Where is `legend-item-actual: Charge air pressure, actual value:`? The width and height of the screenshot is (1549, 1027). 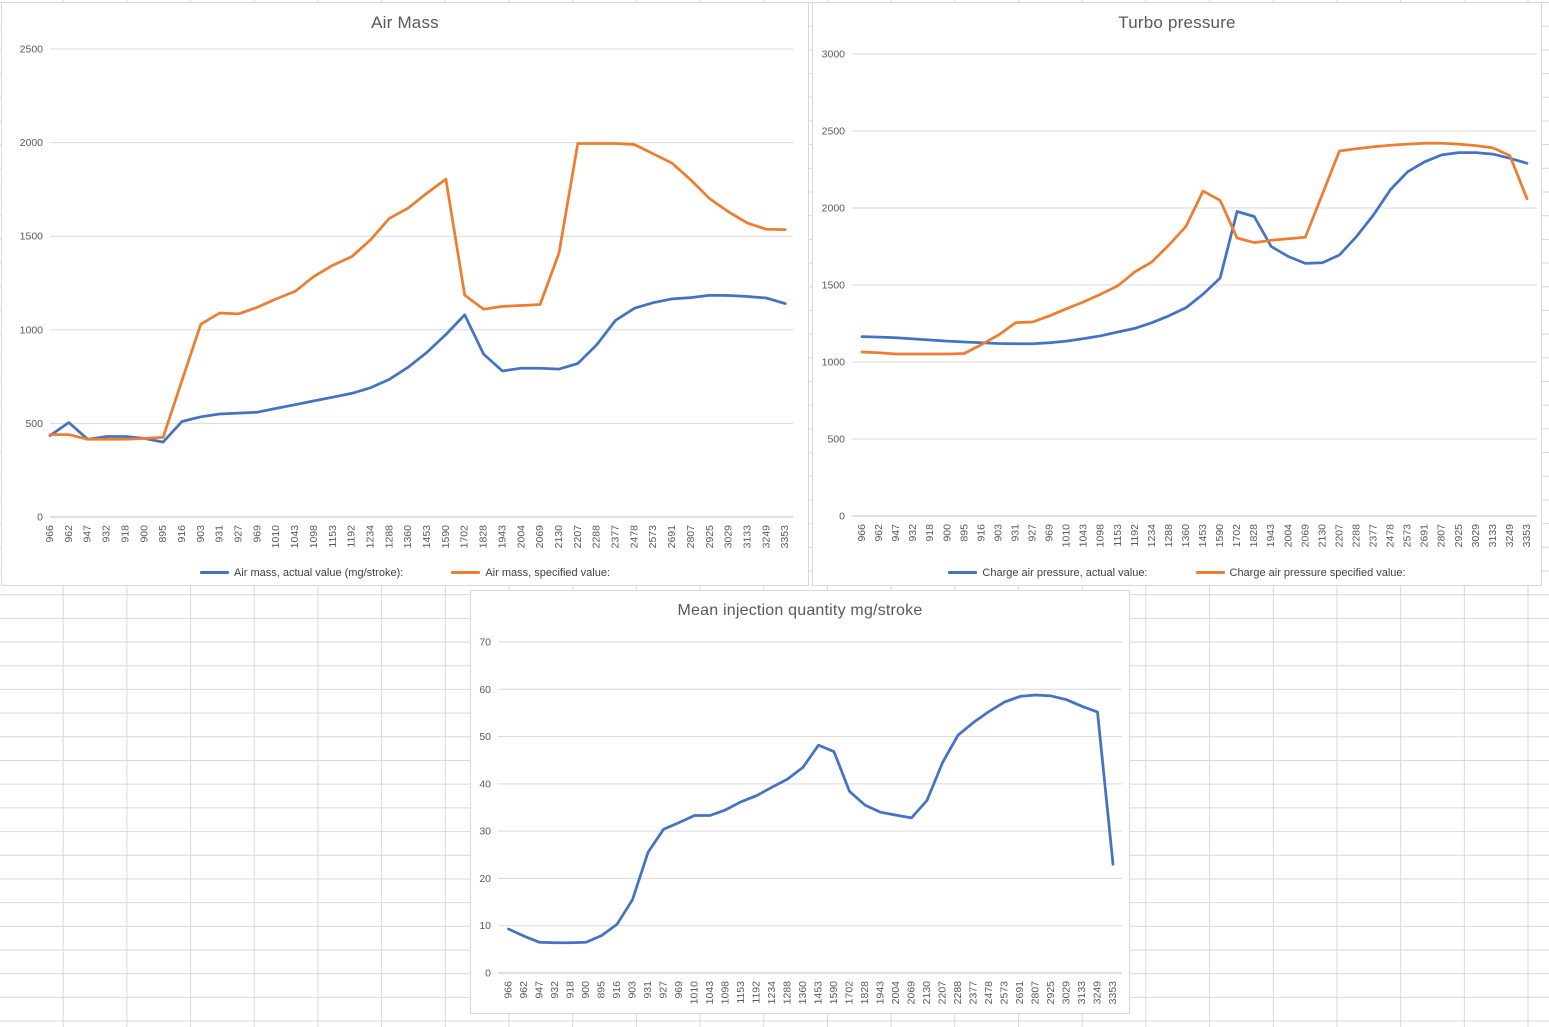
legend-item-actual: Charge air pressure, actual value: is located at coordinates (1048, 573).